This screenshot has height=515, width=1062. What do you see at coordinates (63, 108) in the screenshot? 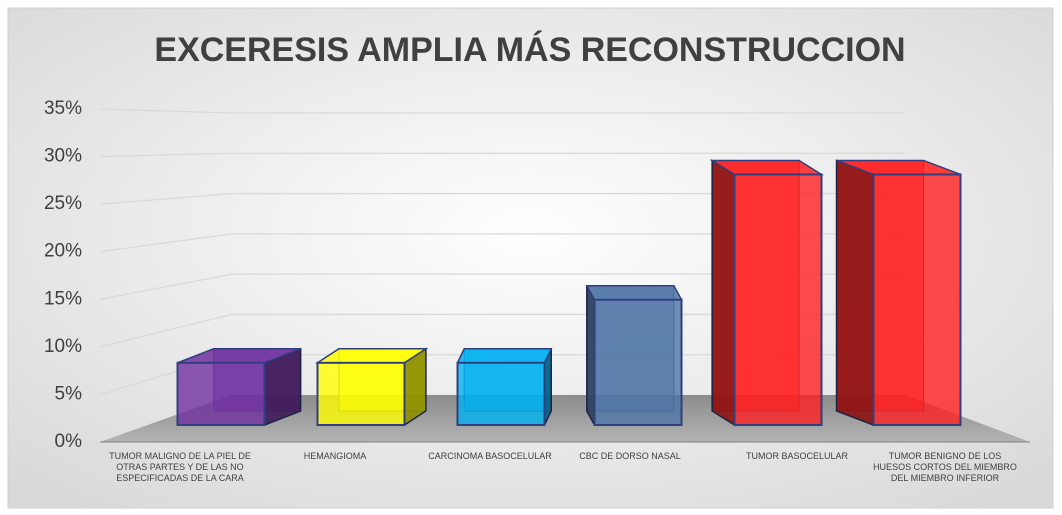
I see `y-tick-label: 35%` at bounding box center [63, 108].